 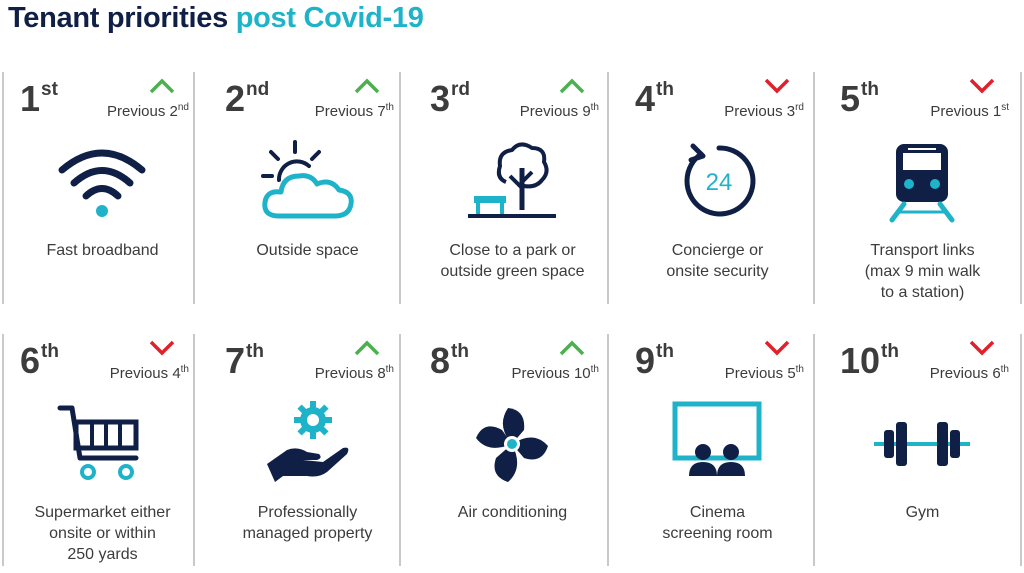 What do you see at coordinates (717, 182) in the screenshot?
I see `clock-24-icon: 24` at bounding box center [717, 182].